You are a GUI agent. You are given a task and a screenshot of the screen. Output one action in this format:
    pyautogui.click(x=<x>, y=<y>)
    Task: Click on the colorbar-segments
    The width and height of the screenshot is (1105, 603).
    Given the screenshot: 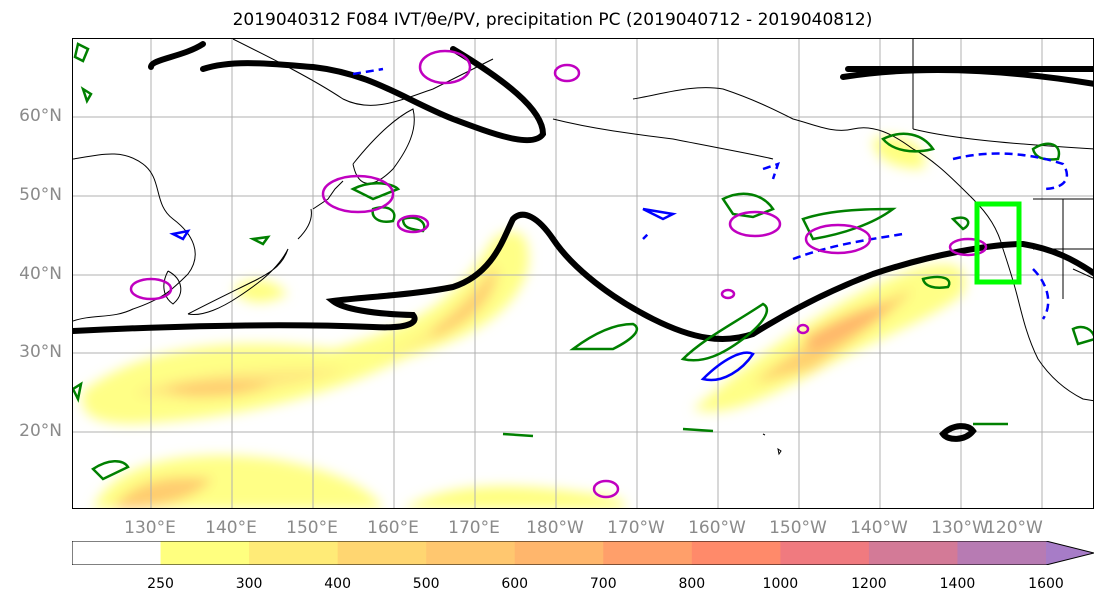 What is the action you would take?
    pyautogui.click(x=583, y=553)
    